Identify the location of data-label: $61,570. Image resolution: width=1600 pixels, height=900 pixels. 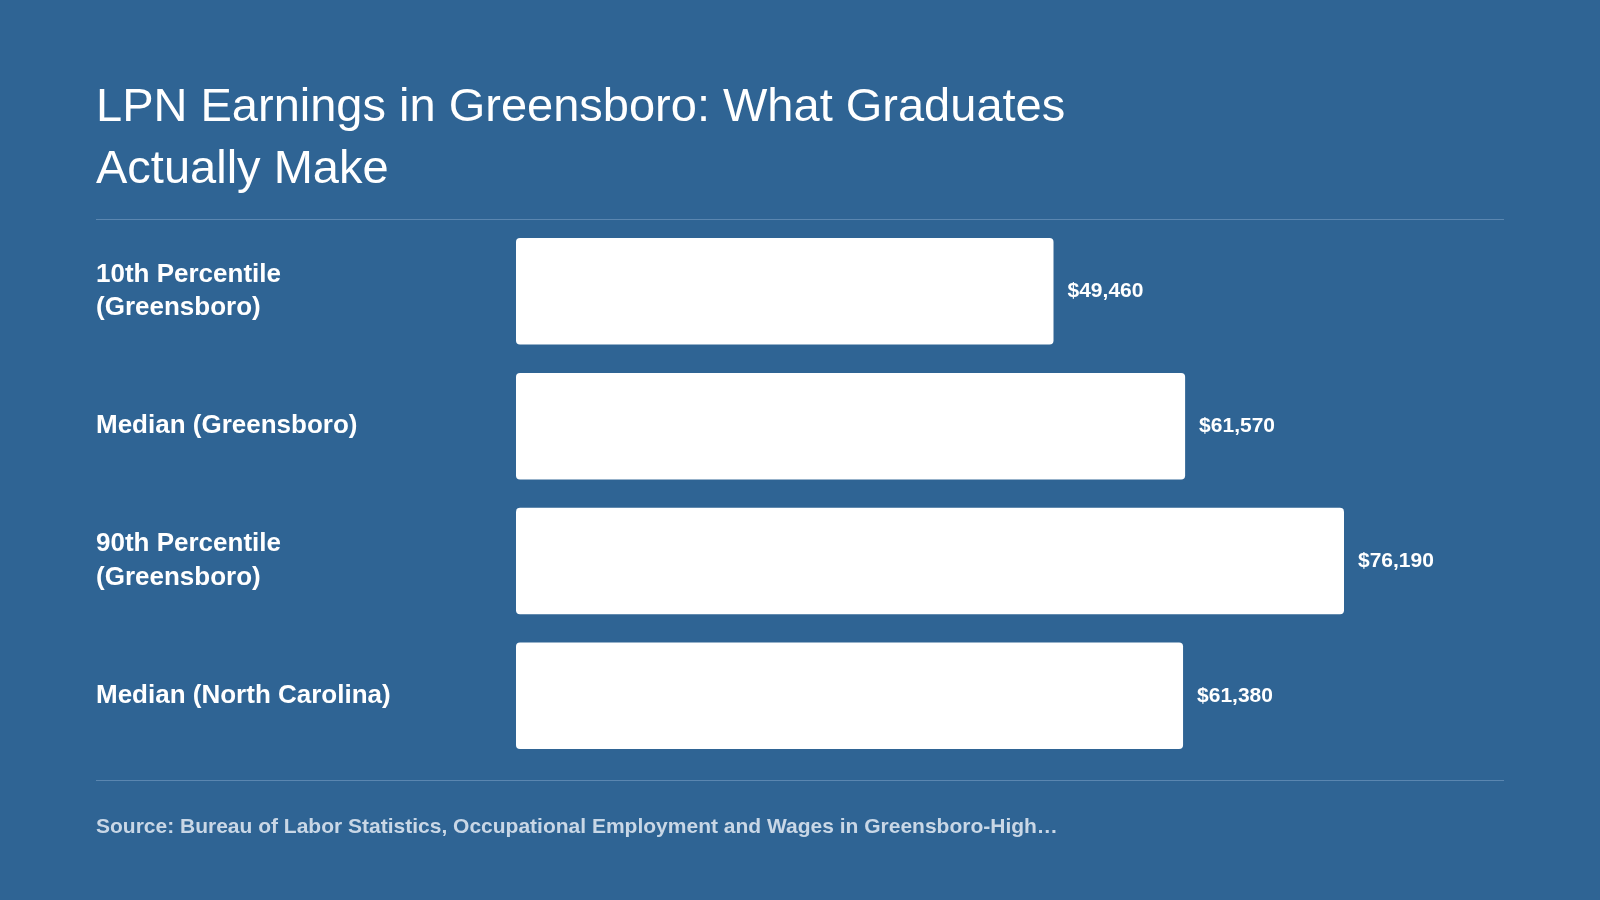
(1237, 424).